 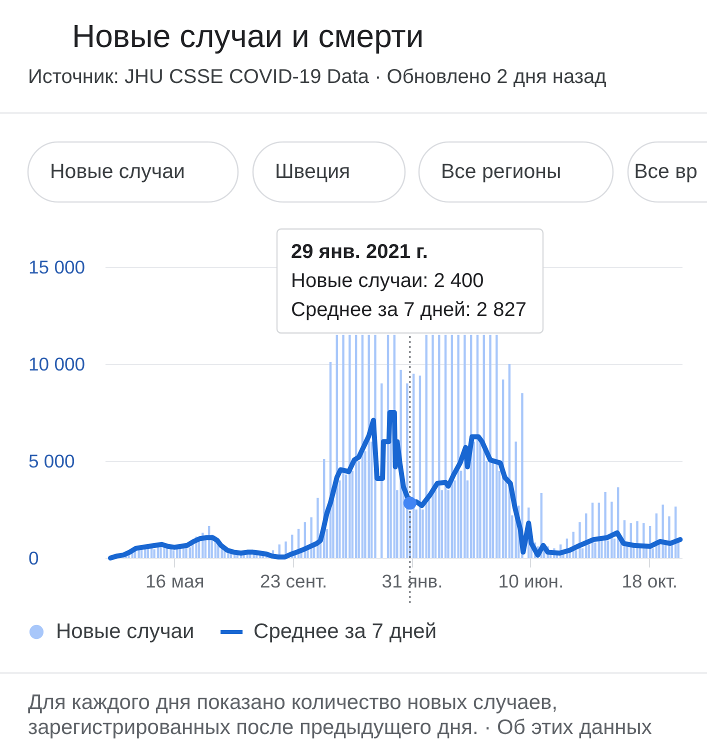 What do you see at coordinates (412, 581) in the screenshot?
I see `x-tick-label: 31 янв.` at bounding box center [412, 581].